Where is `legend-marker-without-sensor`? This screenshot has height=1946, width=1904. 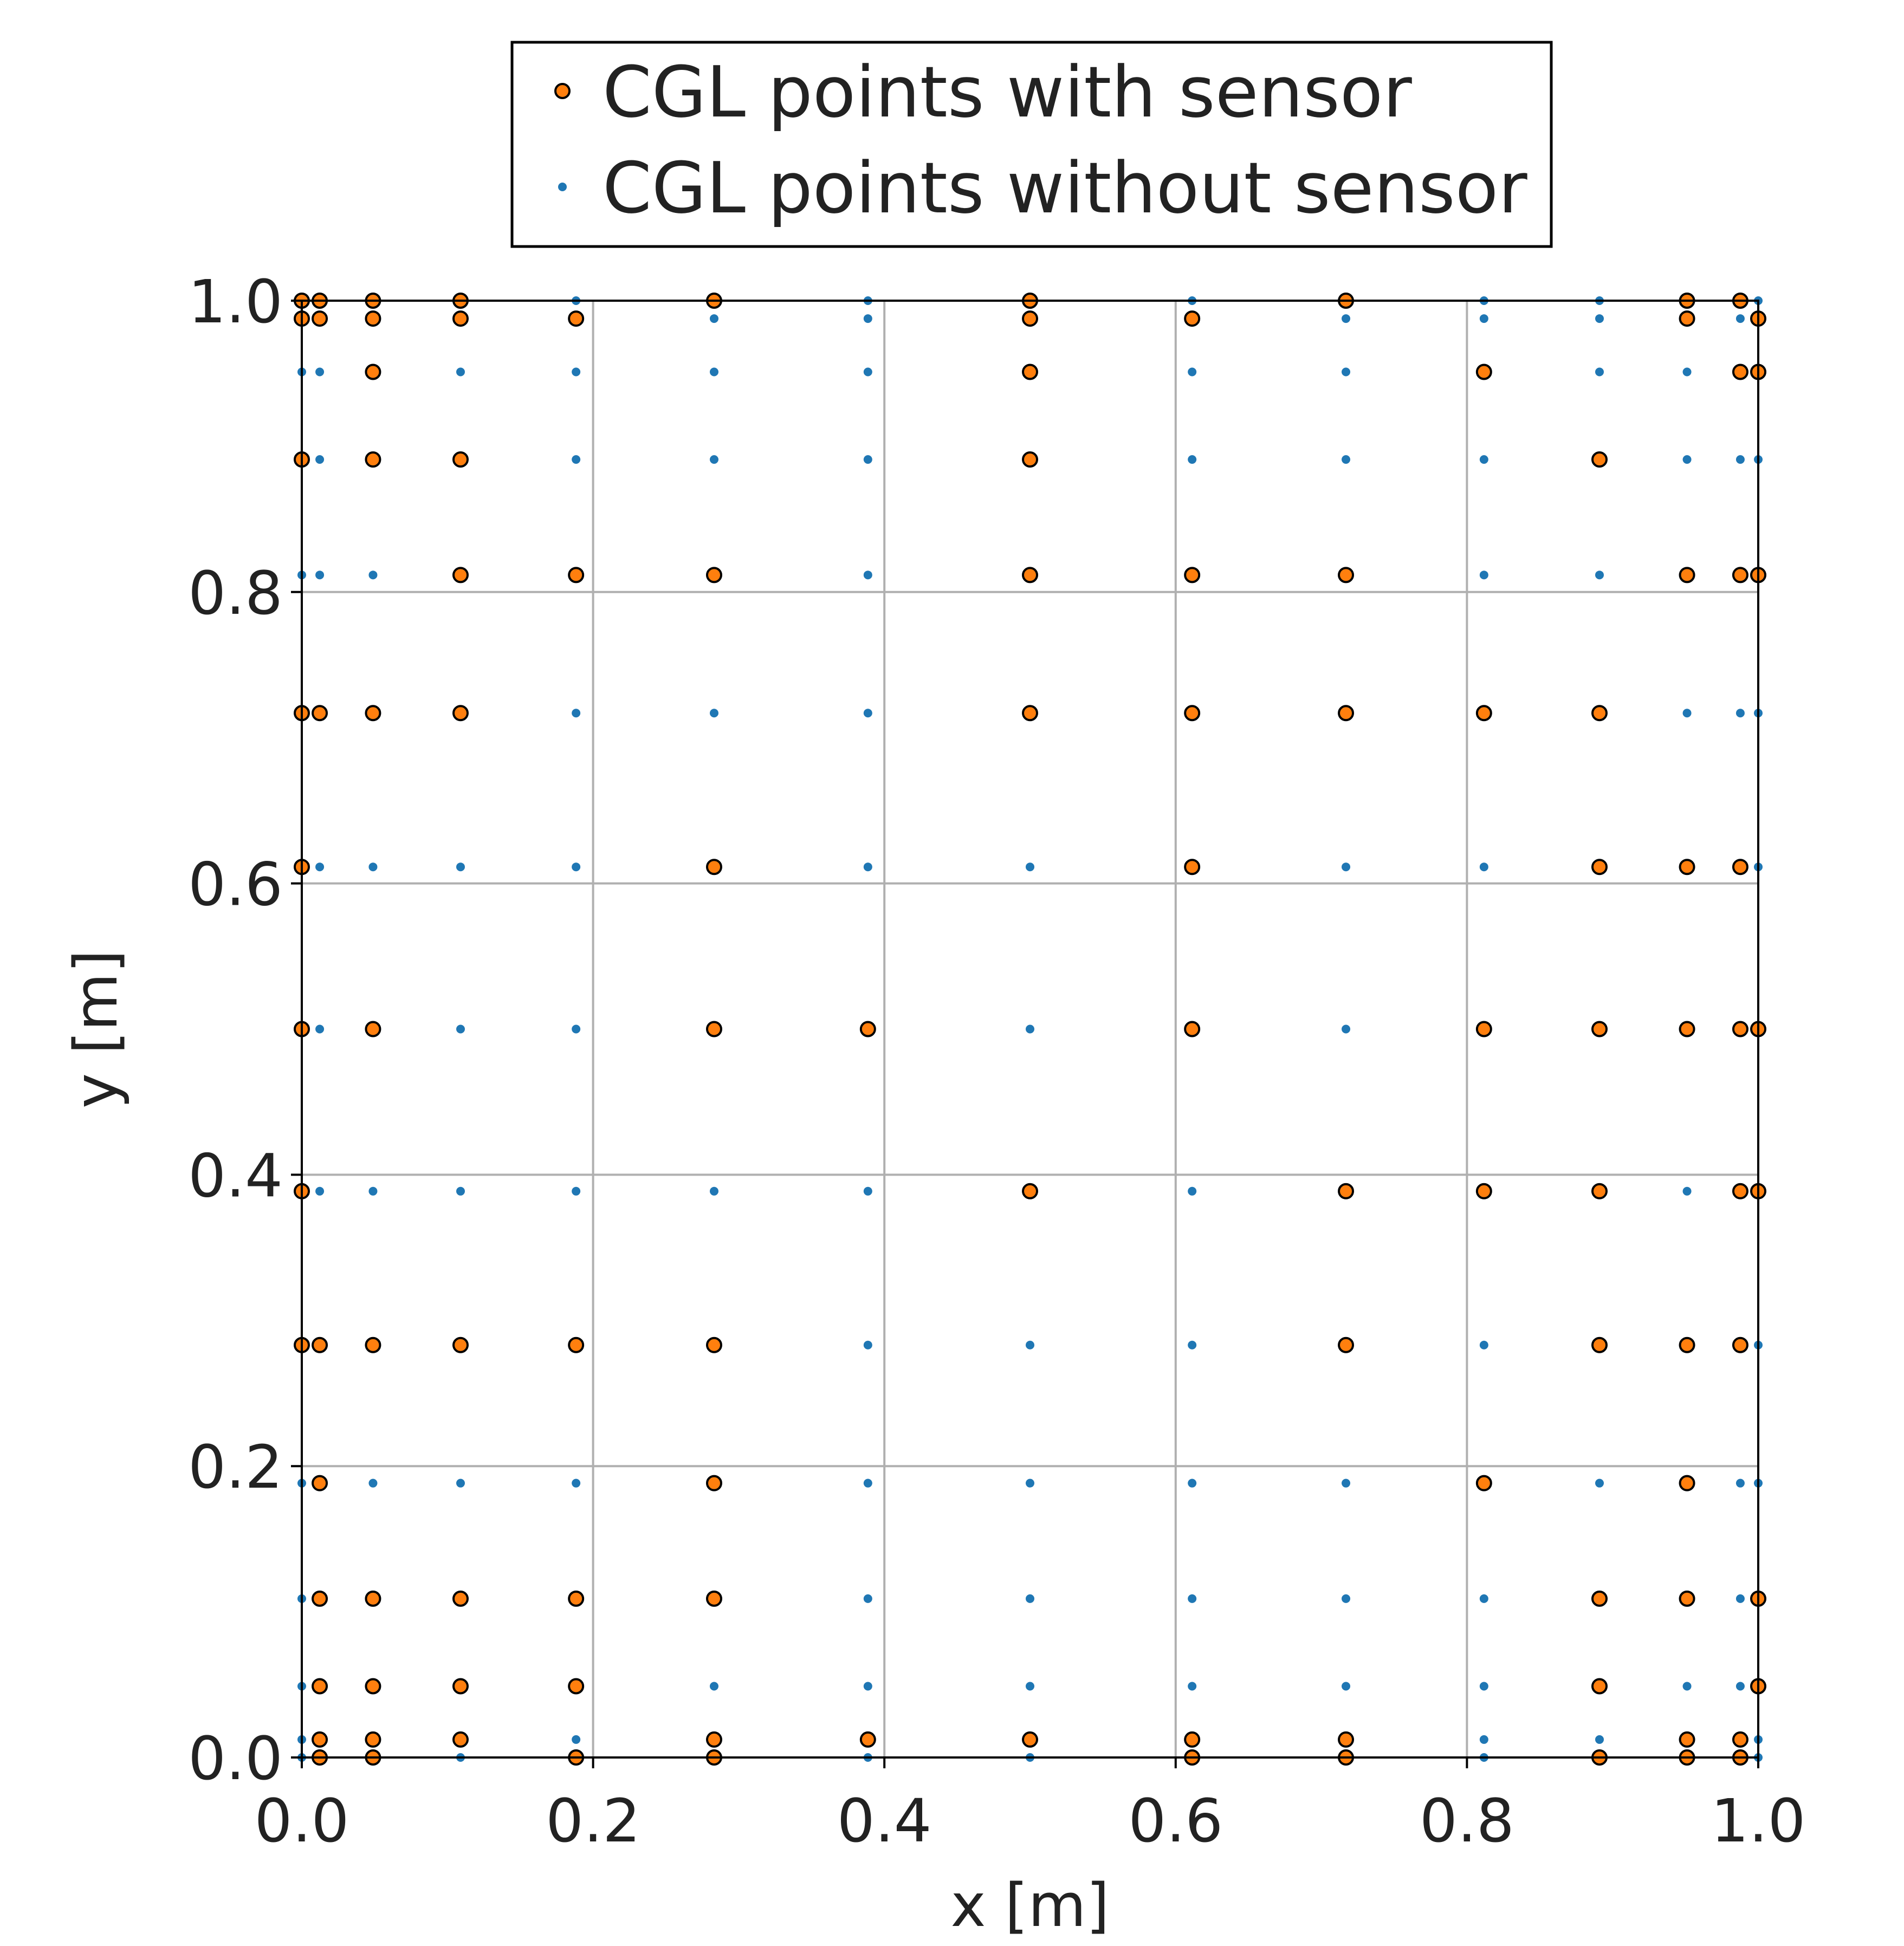
legend-marker-without-sensor is located at coordinates (562, 187).